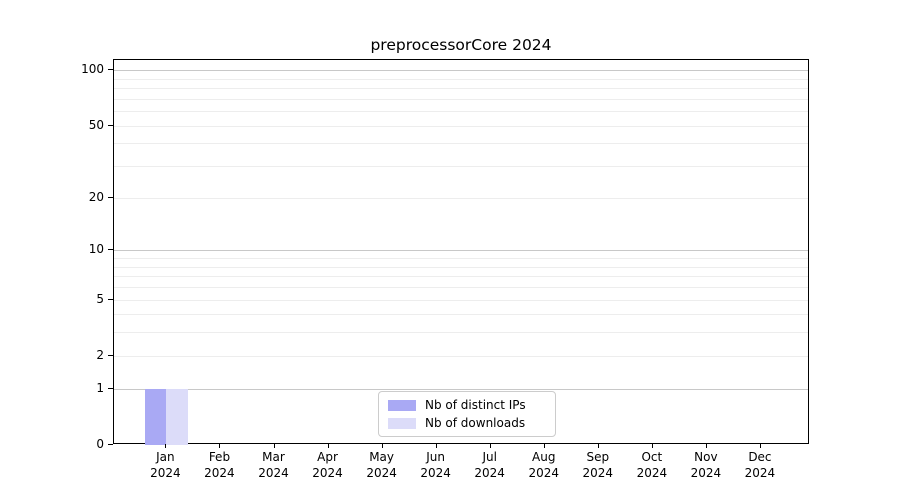 This screenshot has width=900, height=500. What do you see at coordinates (544, 465) in the screenshot?
I see `x-tick-label: Aug 2024` at bounding box center [544, 465].